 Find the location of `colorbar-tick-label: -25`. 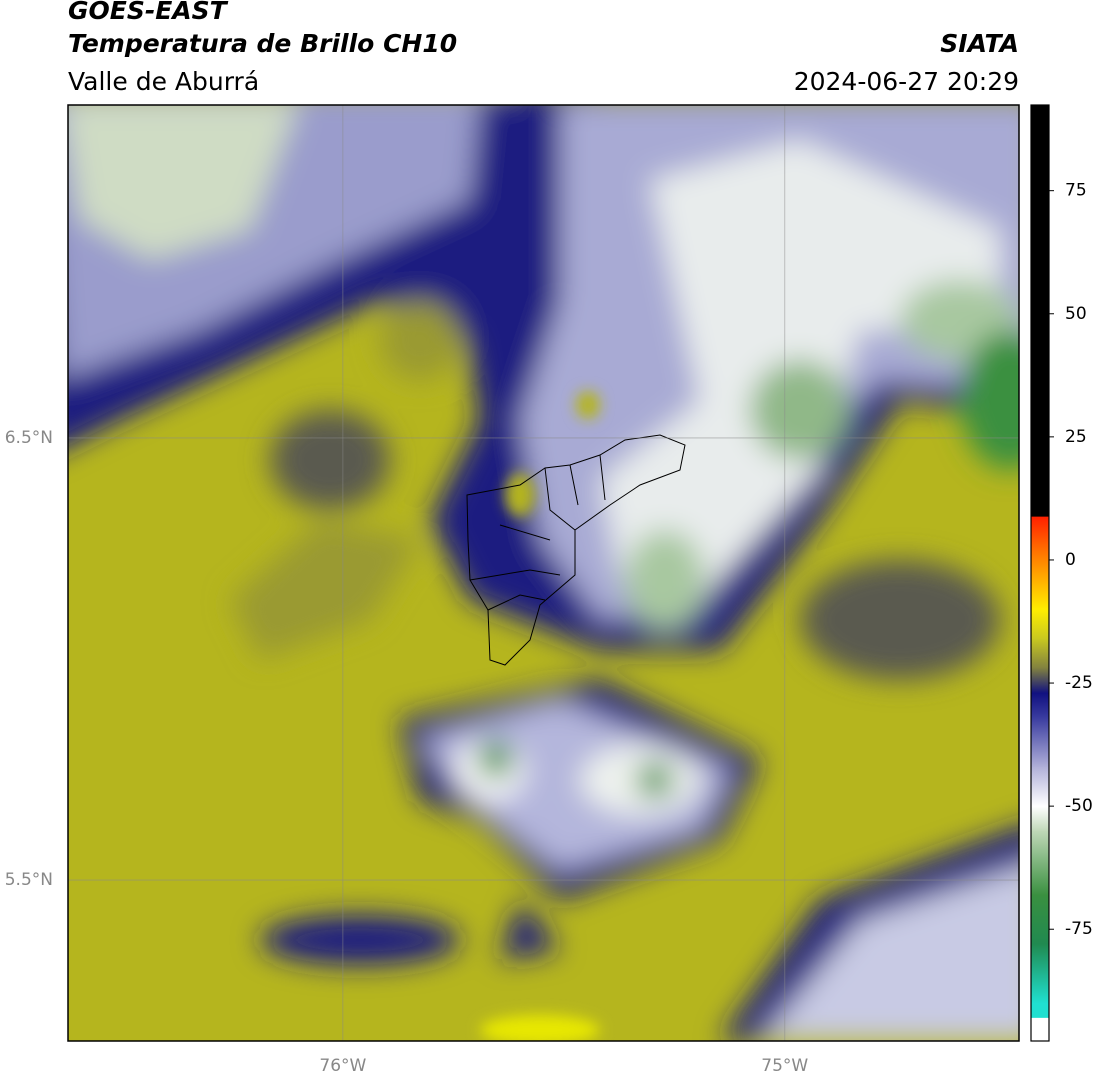

colorbar-tick-label: -25 is located at coordinates (1079, 683).